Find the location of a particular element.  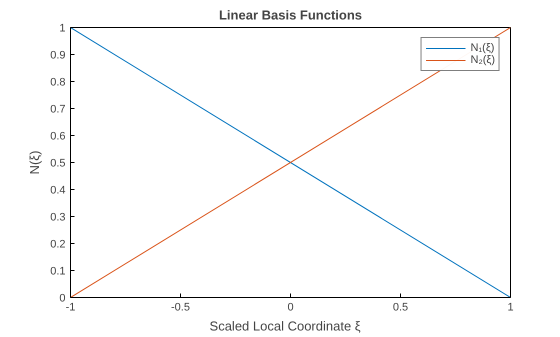

y-tick-label: 0.9 is located at coordinates (58, 56).